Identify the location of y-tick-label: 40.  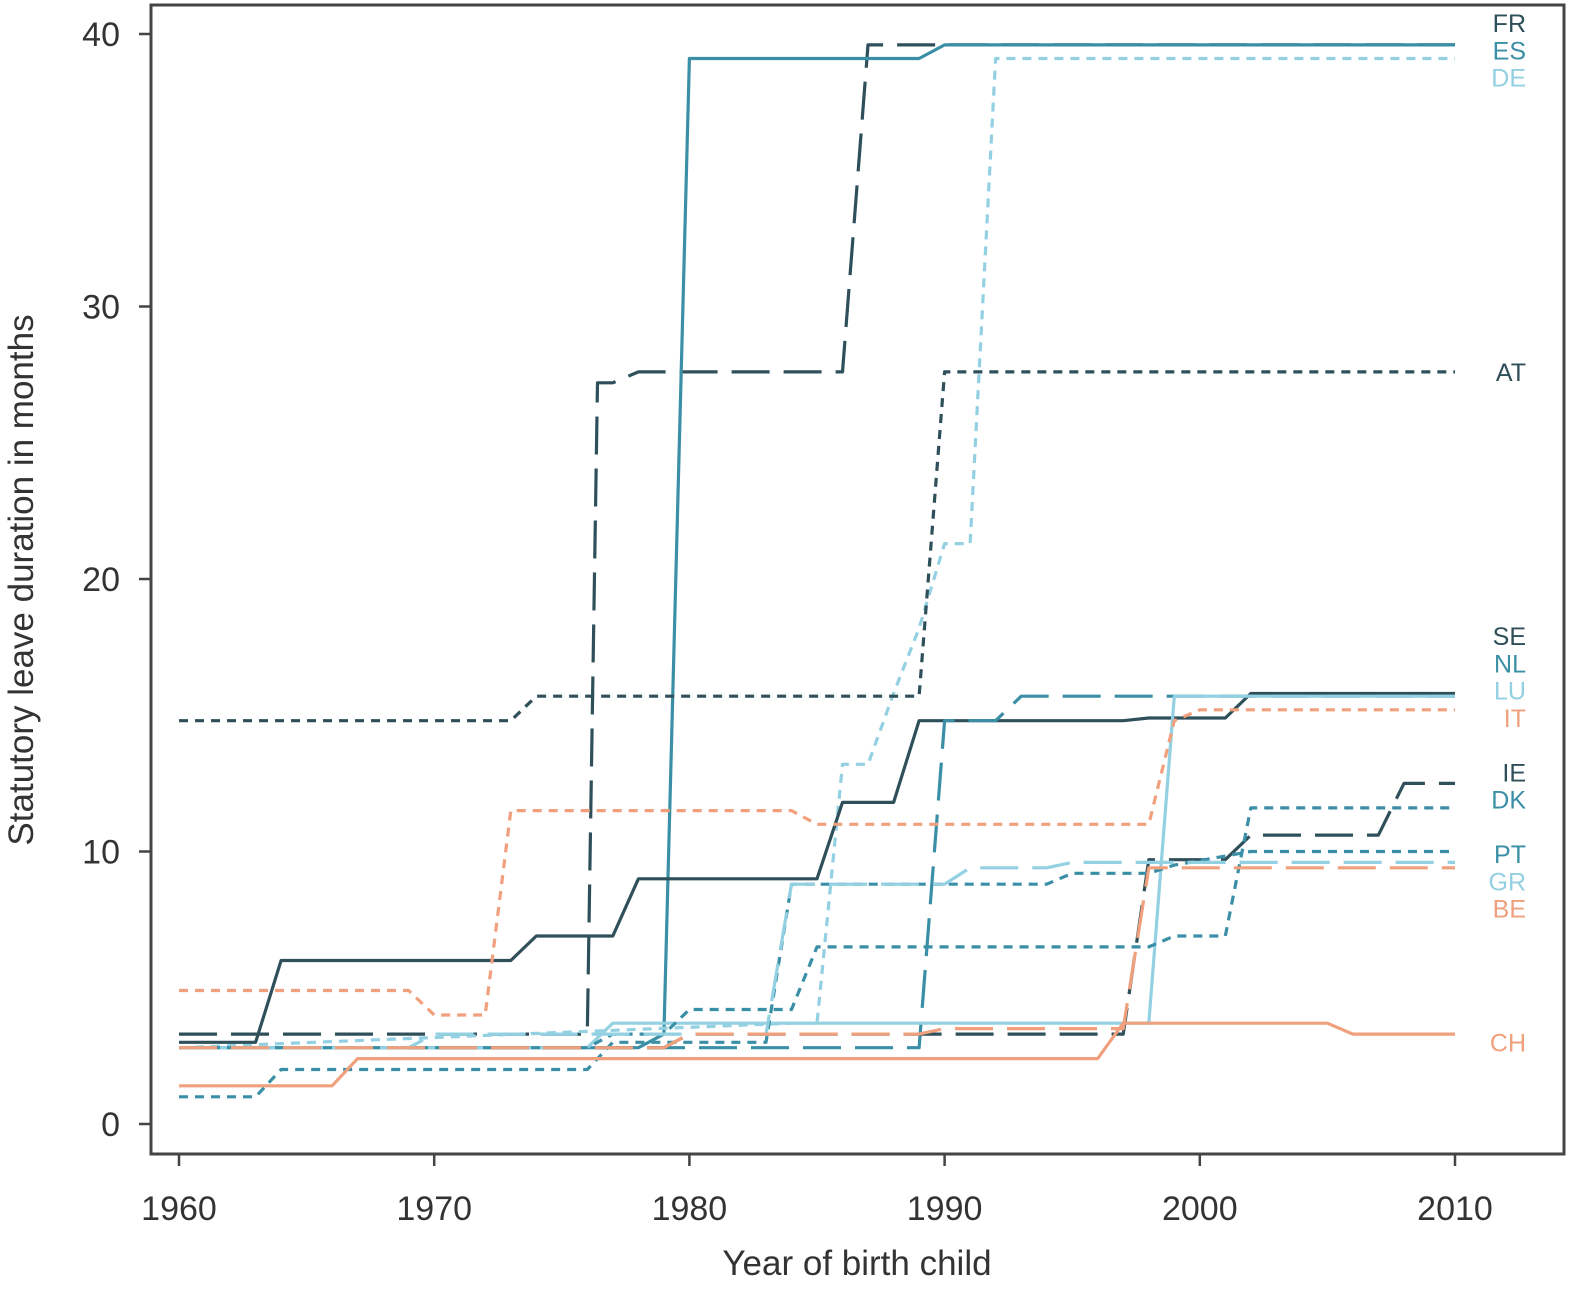
(101, 35).